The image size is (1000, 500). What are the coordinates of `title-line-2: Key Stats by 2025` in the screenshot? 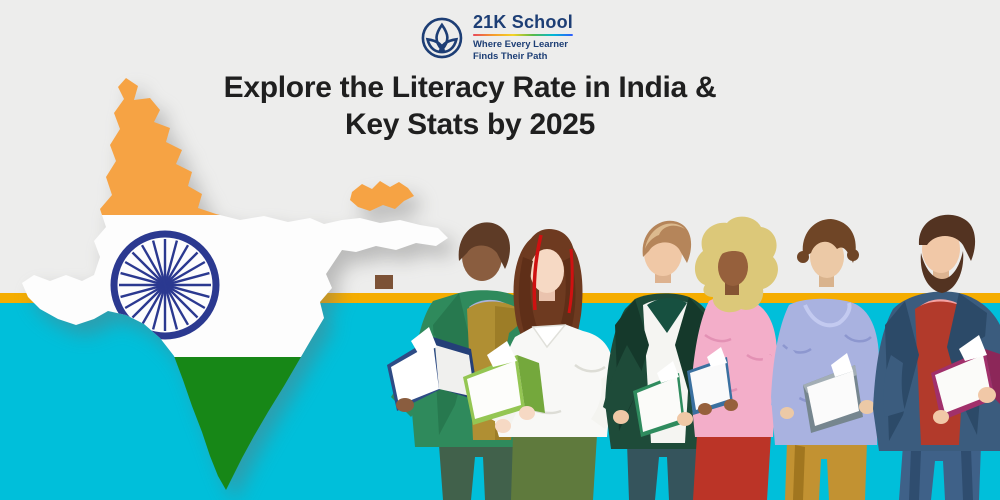 It's located at (470, 124).